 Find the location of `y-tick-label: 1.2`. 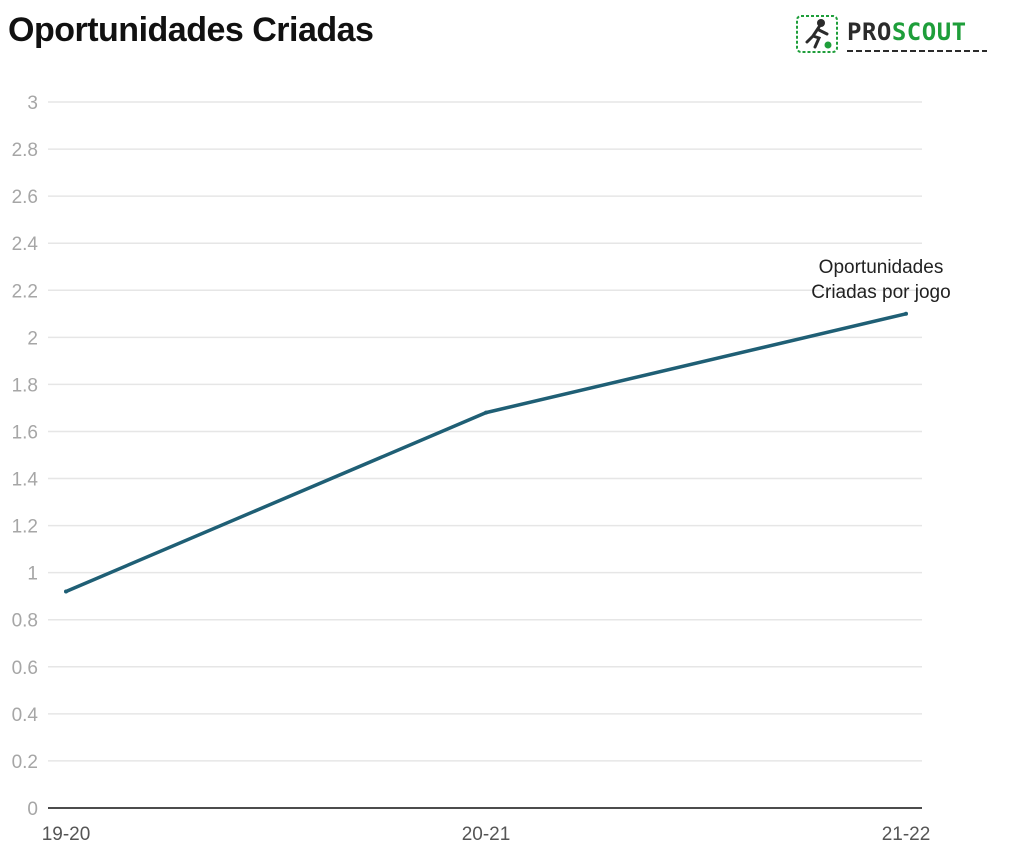

y-tick-label: 1.2 is located at coordinates (25, 527).